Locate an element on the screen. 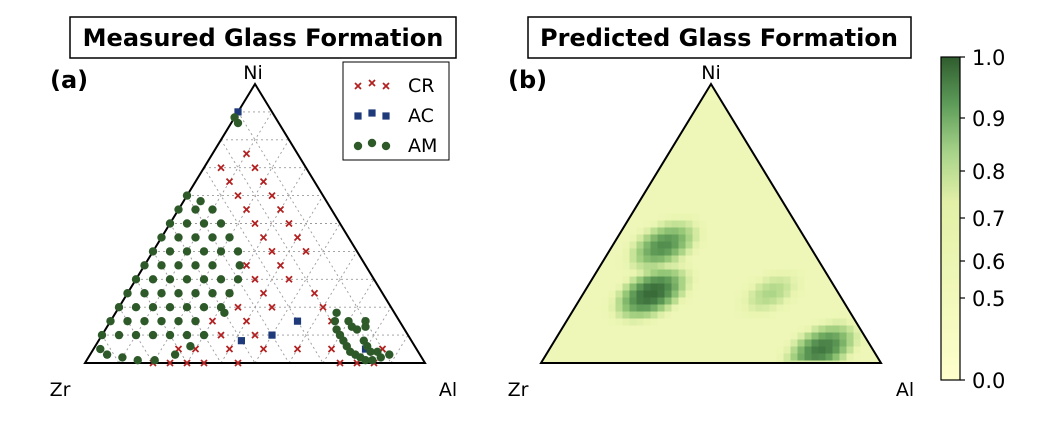 Image resolution: width=1039 pixels, height=441 pixels. chart-title-a: Measured Glass Formation is located at coordinates (263, 38).